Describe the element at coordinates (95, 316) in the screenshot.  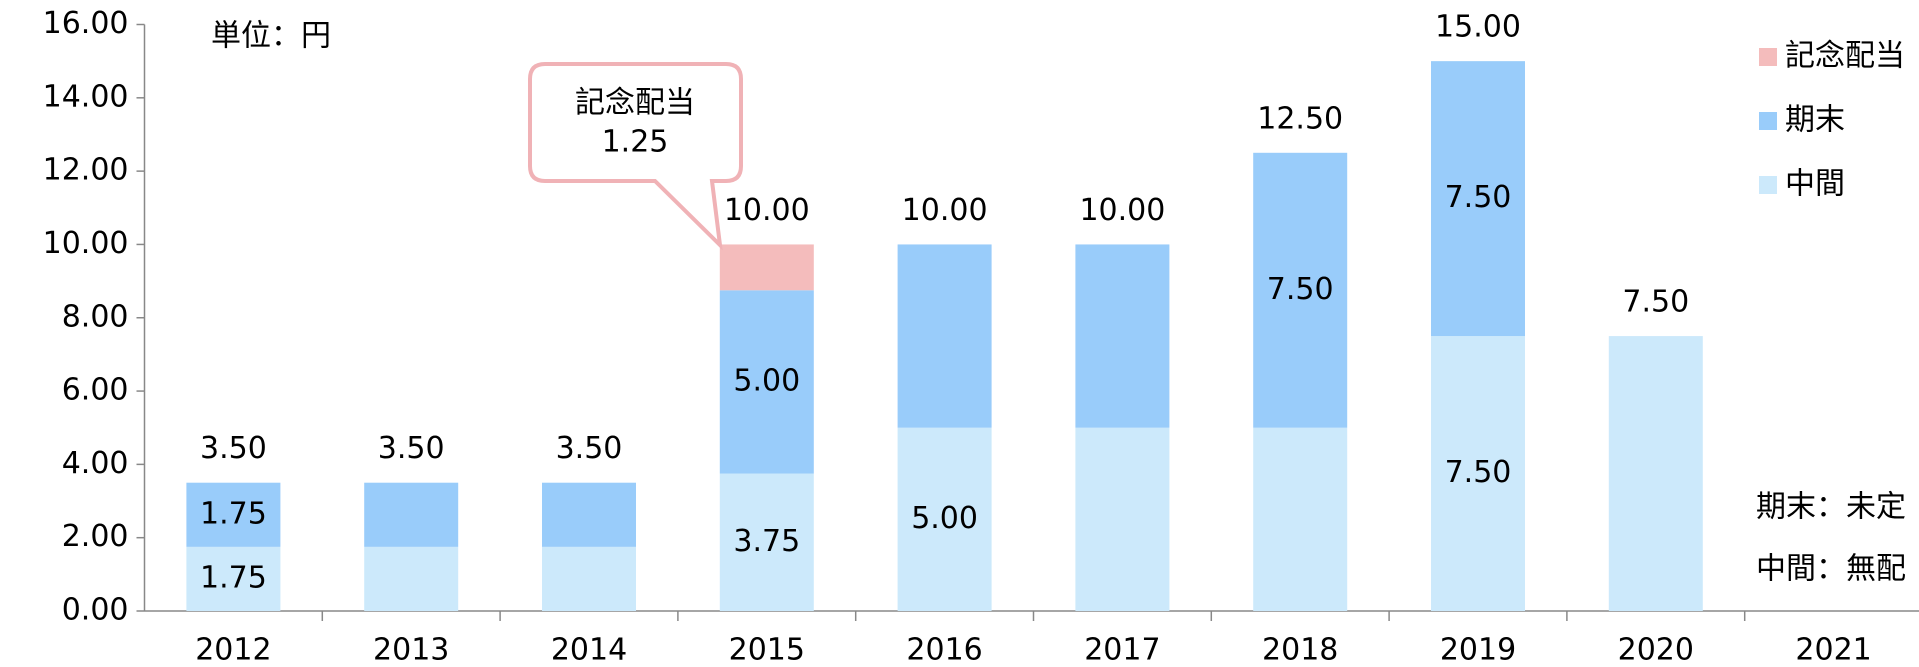
I see `y-tick-label: 8.00` at that location.